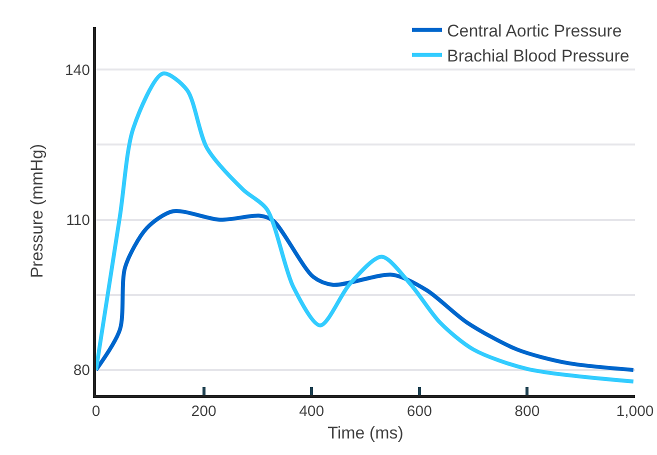 The width and height of the screenshot is (657, 455). I want to click on x-tick-label: 400, so click(311, 411).